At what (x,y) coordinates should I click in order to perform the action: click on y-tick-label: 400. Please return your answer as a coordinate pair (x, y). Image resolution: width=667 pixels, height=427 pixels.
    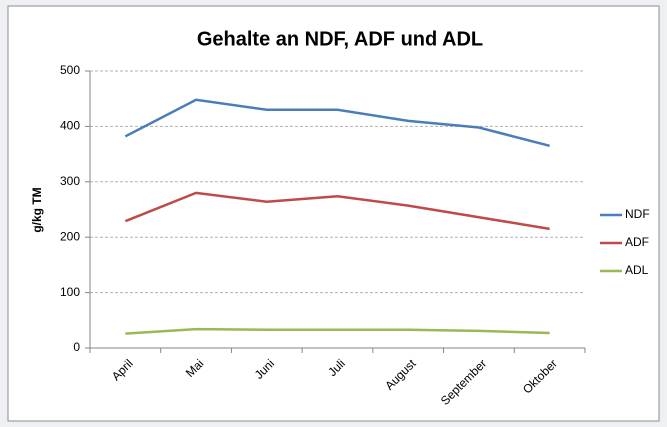
    Looking at the image, I should click on (70, 126).